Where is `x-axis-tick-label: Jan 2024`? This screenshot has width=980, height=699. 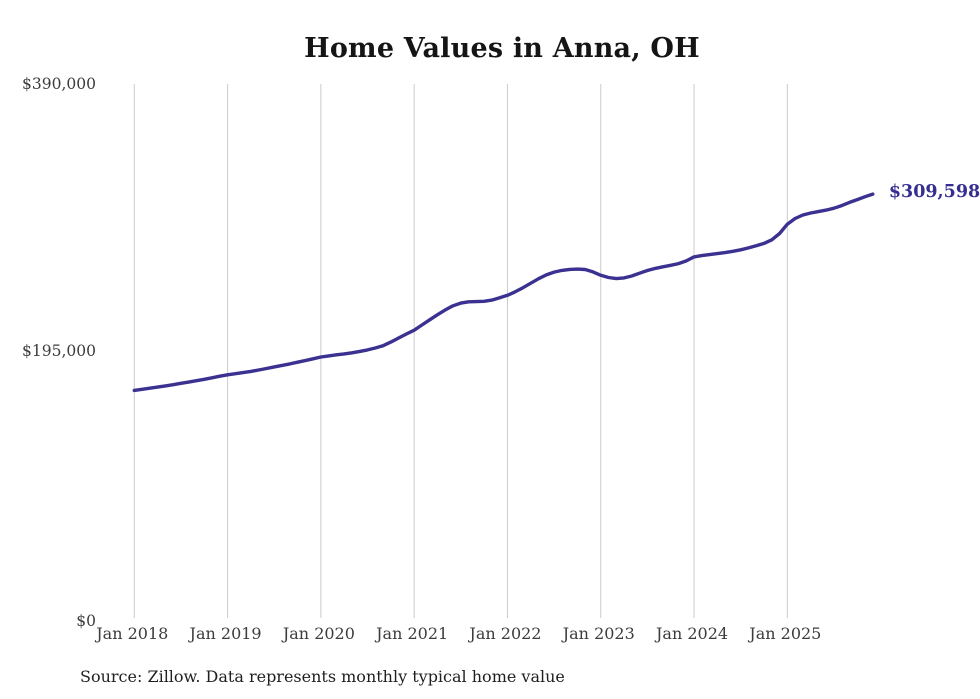 x-axis-tick-label: Jan 2024 is located at coordinates (692, 633).